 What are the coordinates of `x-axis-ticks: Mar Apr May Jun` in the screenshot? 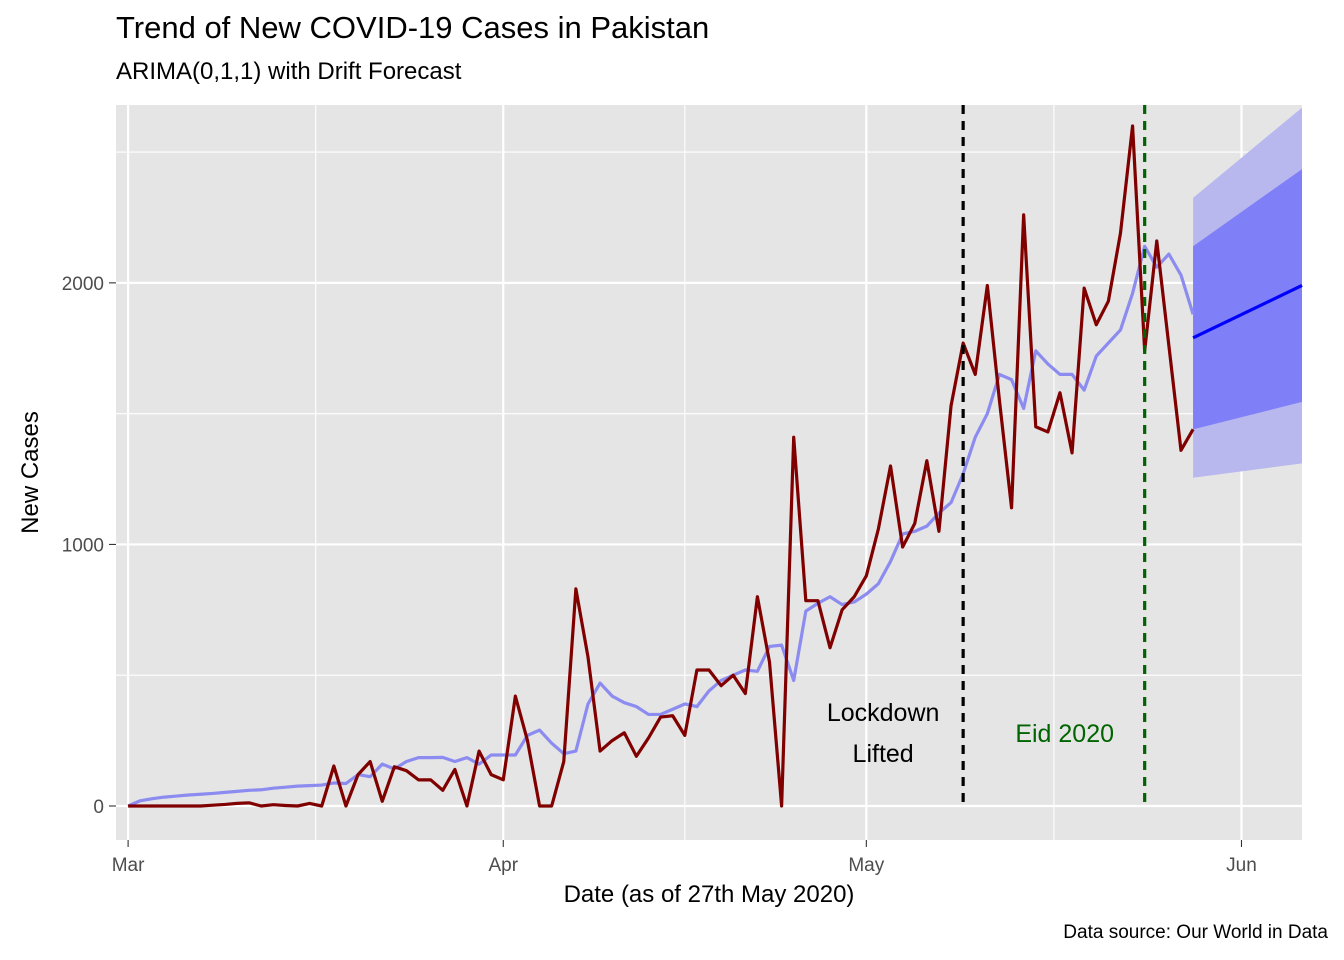 It's located at (684, 858).